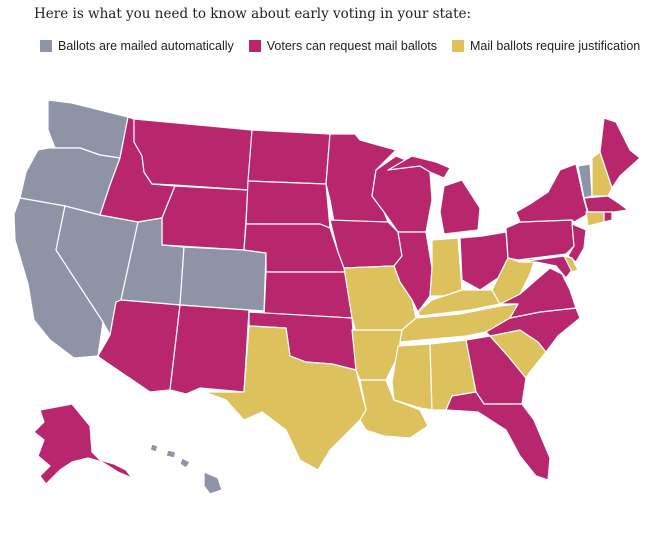 The height and width of the screenshot is (533, 656). I want to click on state-wy, so click(205, 218).